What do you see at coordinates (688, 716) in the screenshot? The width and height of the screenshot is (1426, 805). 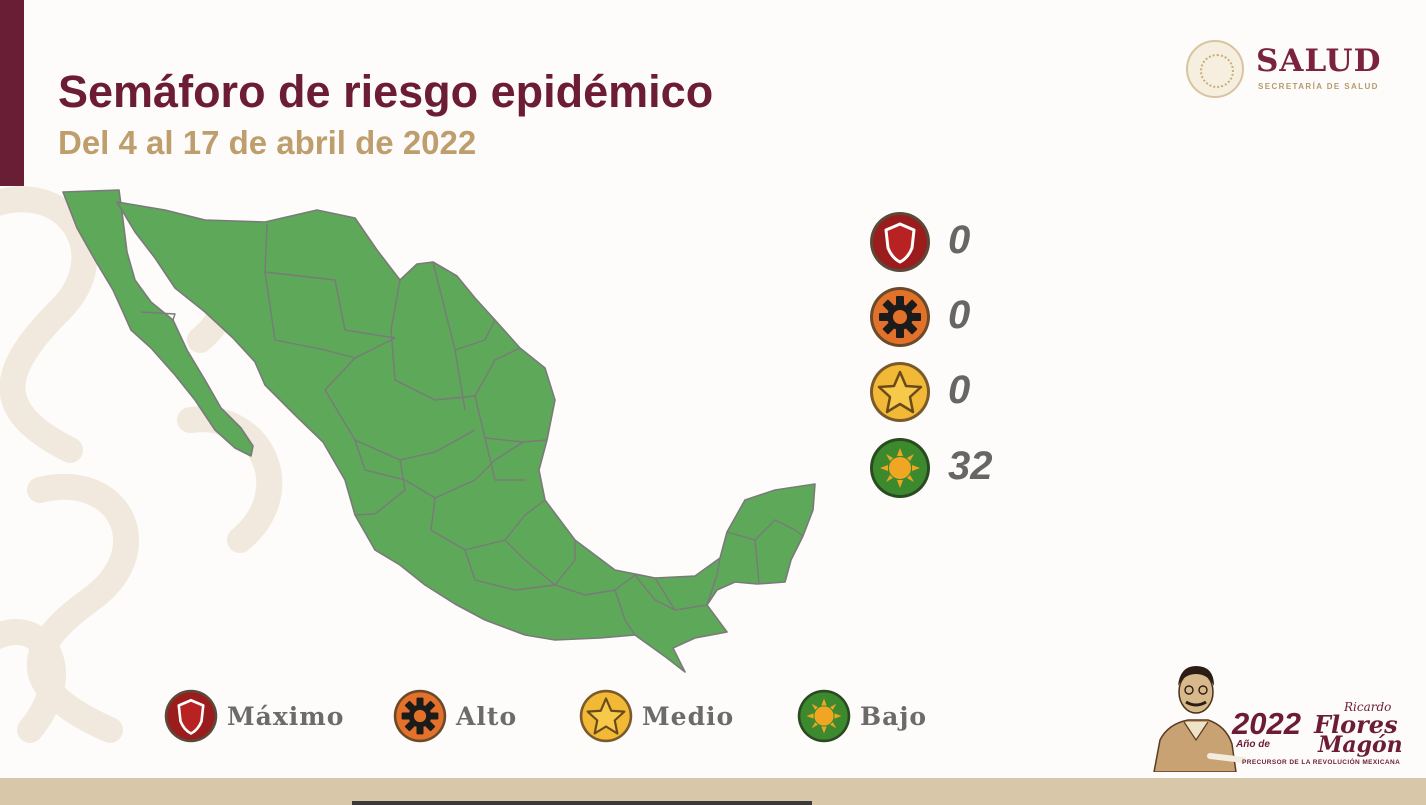 I see `legend-label-medio: Medio` at bounding box center [688, 716].